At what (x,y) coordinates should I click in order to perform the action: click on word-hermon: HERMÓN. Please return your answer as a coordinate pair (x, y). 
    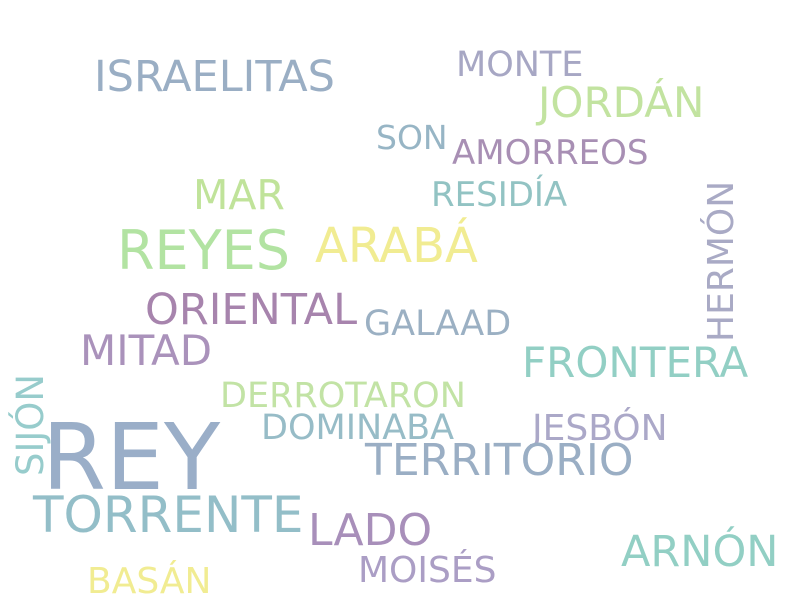
    Looking at the image, I should click on (722, 261).